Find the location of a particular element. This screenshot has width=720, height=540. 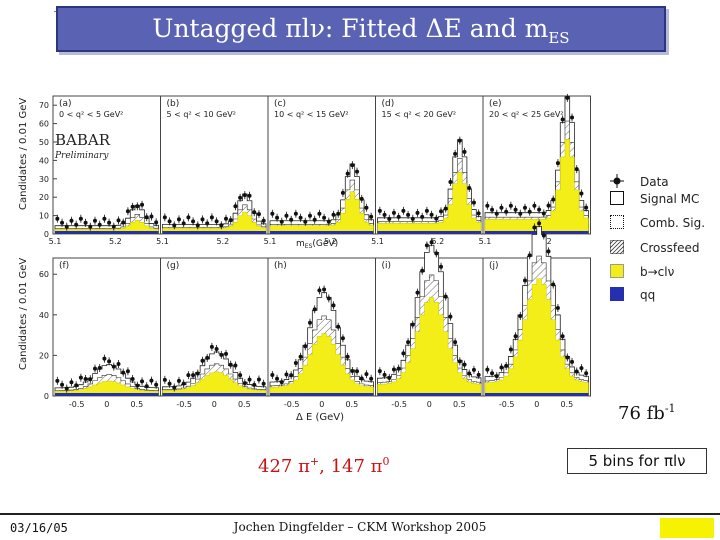

y-tick-label: 60 is located at coordinates (44, 274).